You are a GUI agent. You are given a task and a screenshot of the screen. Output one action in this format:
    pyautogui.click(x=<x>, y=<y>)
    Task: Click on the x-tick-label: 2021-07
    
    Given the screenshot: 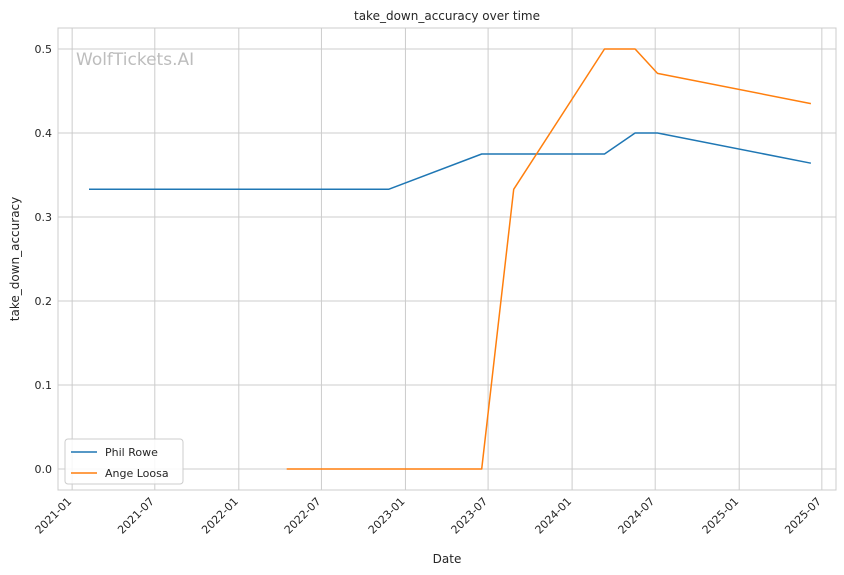 What is the action you would take?
    pyautogui.click(x=136, y=516)
    